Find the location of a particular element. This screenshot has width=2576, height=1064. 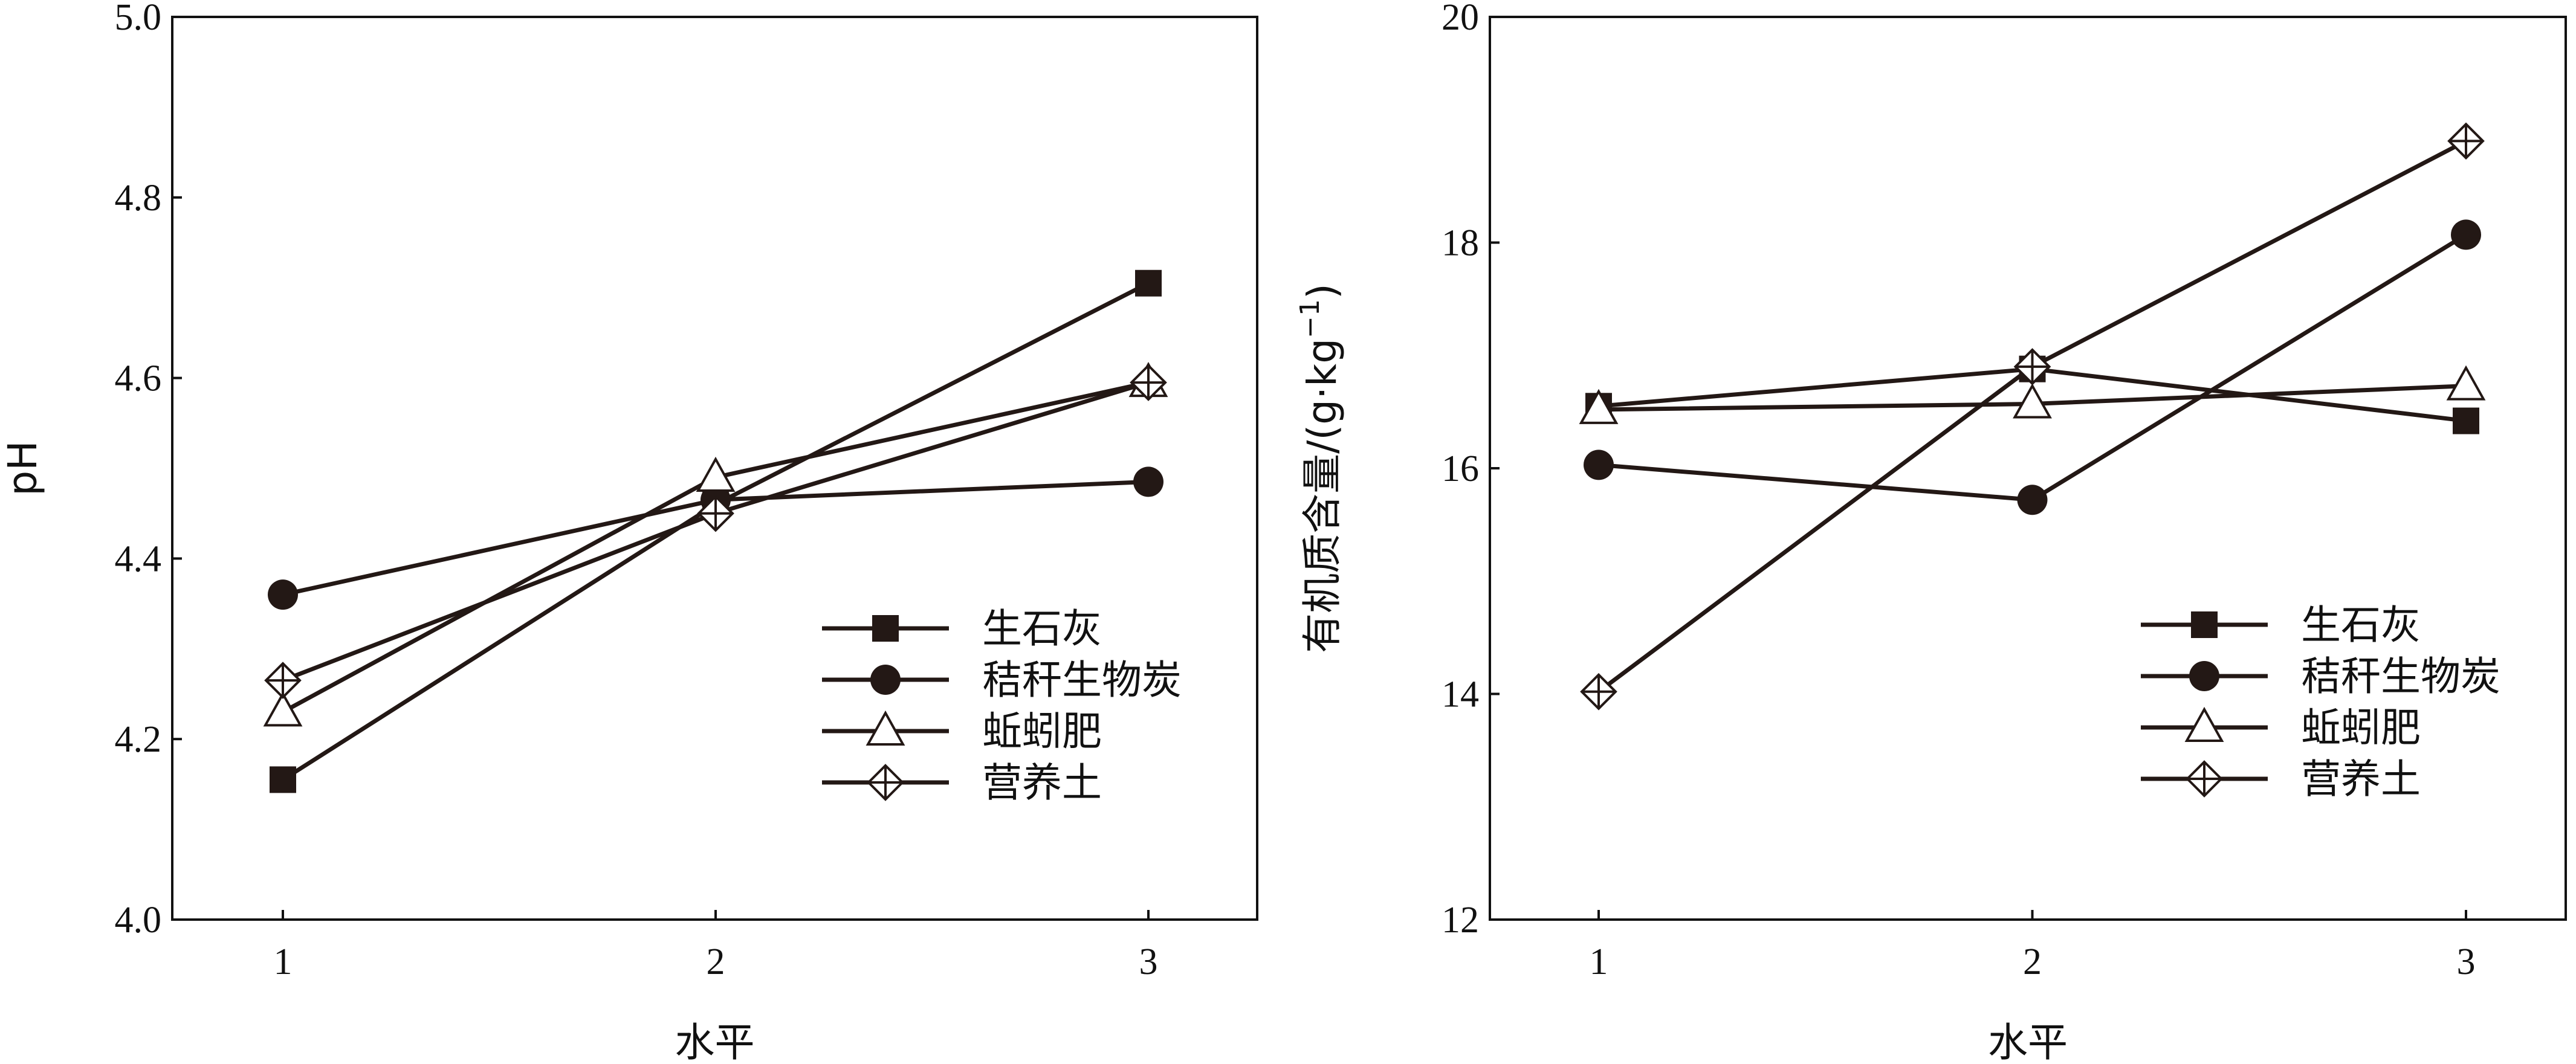

y-tick-label: 16 is located at coordinates (1460, 469).